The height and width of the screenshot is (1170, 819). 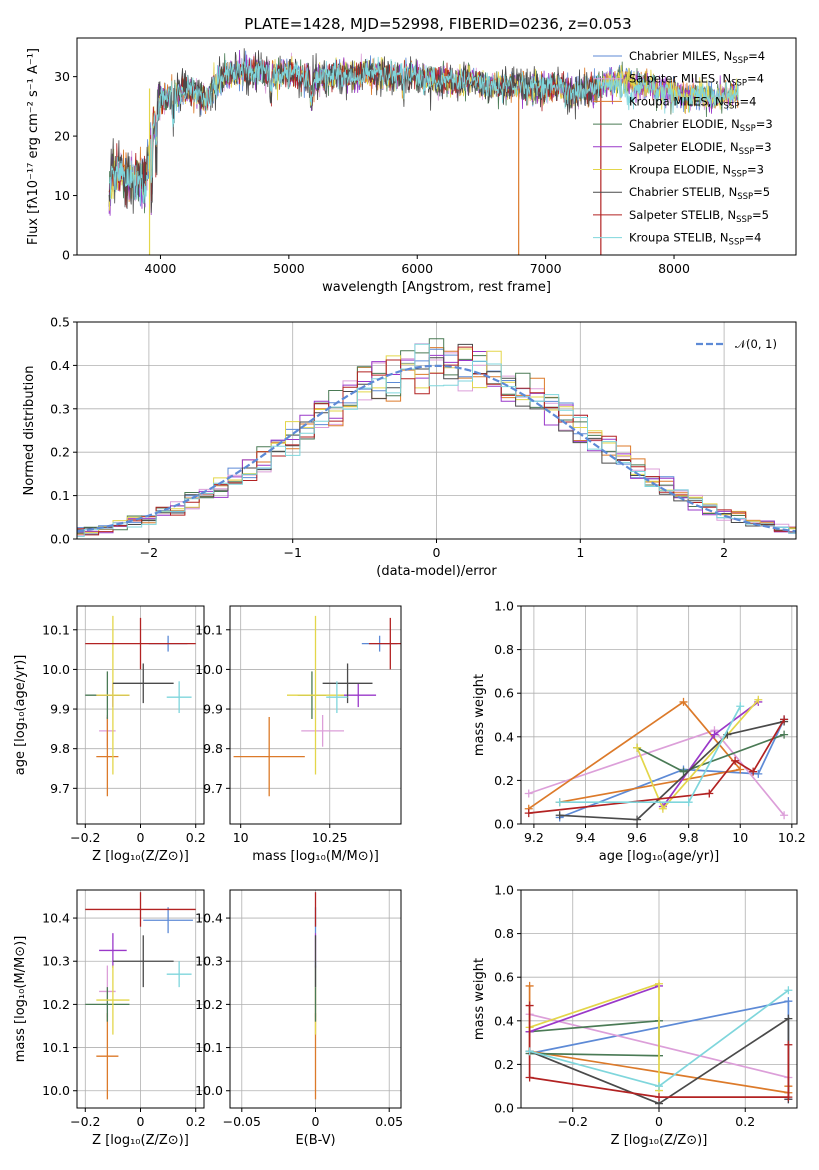 I want to click on legend-entry: Salpeter ELODIE, NSSP=3, so click(x=700, y=148).